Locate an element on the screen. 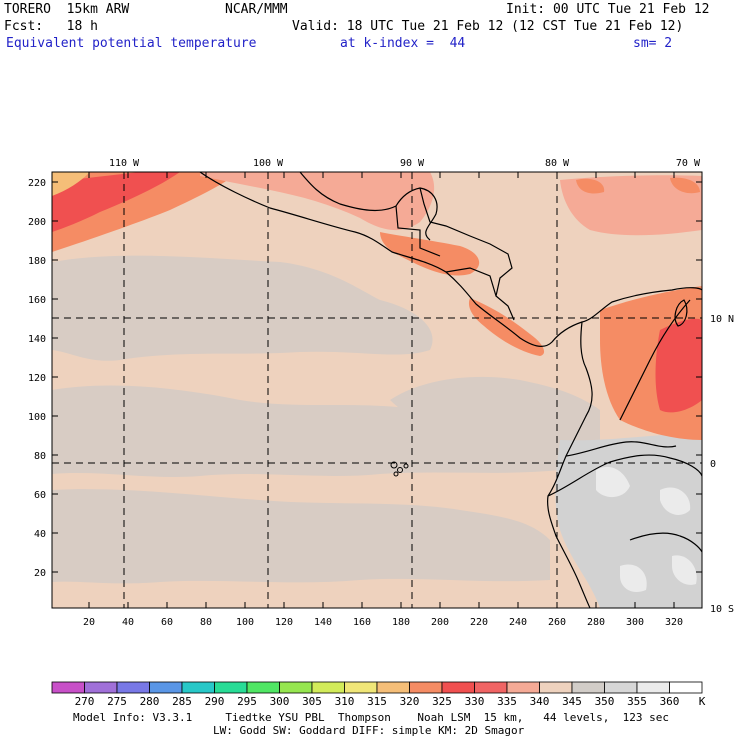  x-tick-label: 180 is located at coordinates (401, 622).